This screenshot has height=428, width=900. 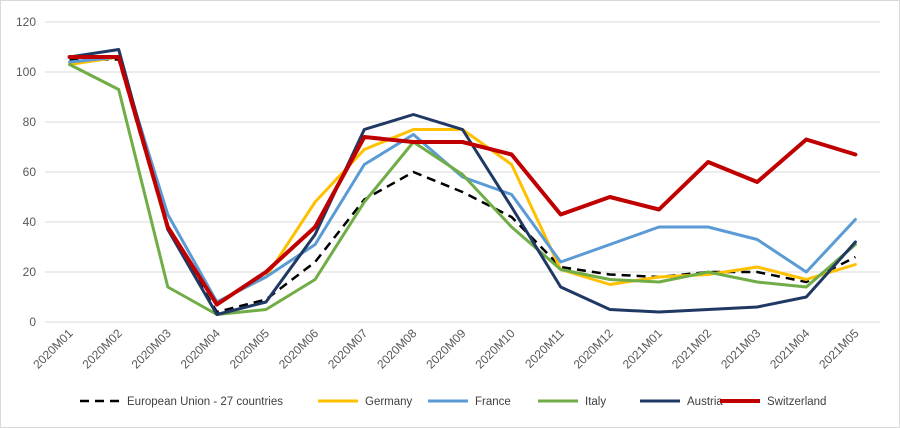 What do you see at coordinates (790, 349) in the screenshot?
I see `x-tick-label: 2021M04` at bounding box center [790, 349].